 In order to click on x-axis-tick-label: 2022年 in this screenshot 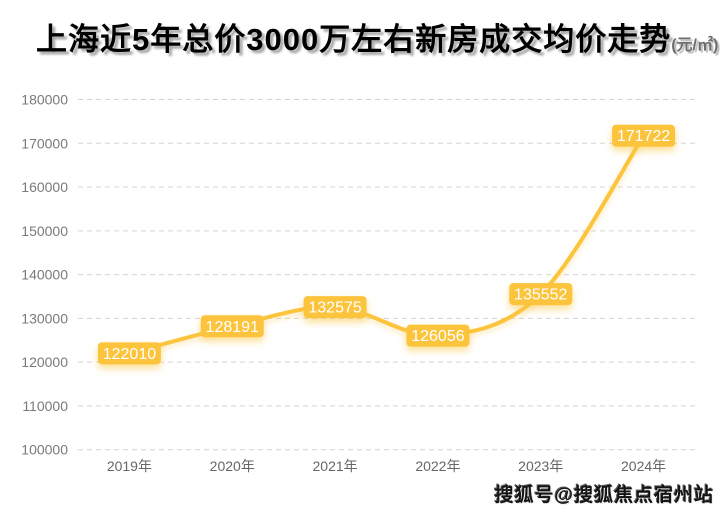, I will do `click(437, 466)`.